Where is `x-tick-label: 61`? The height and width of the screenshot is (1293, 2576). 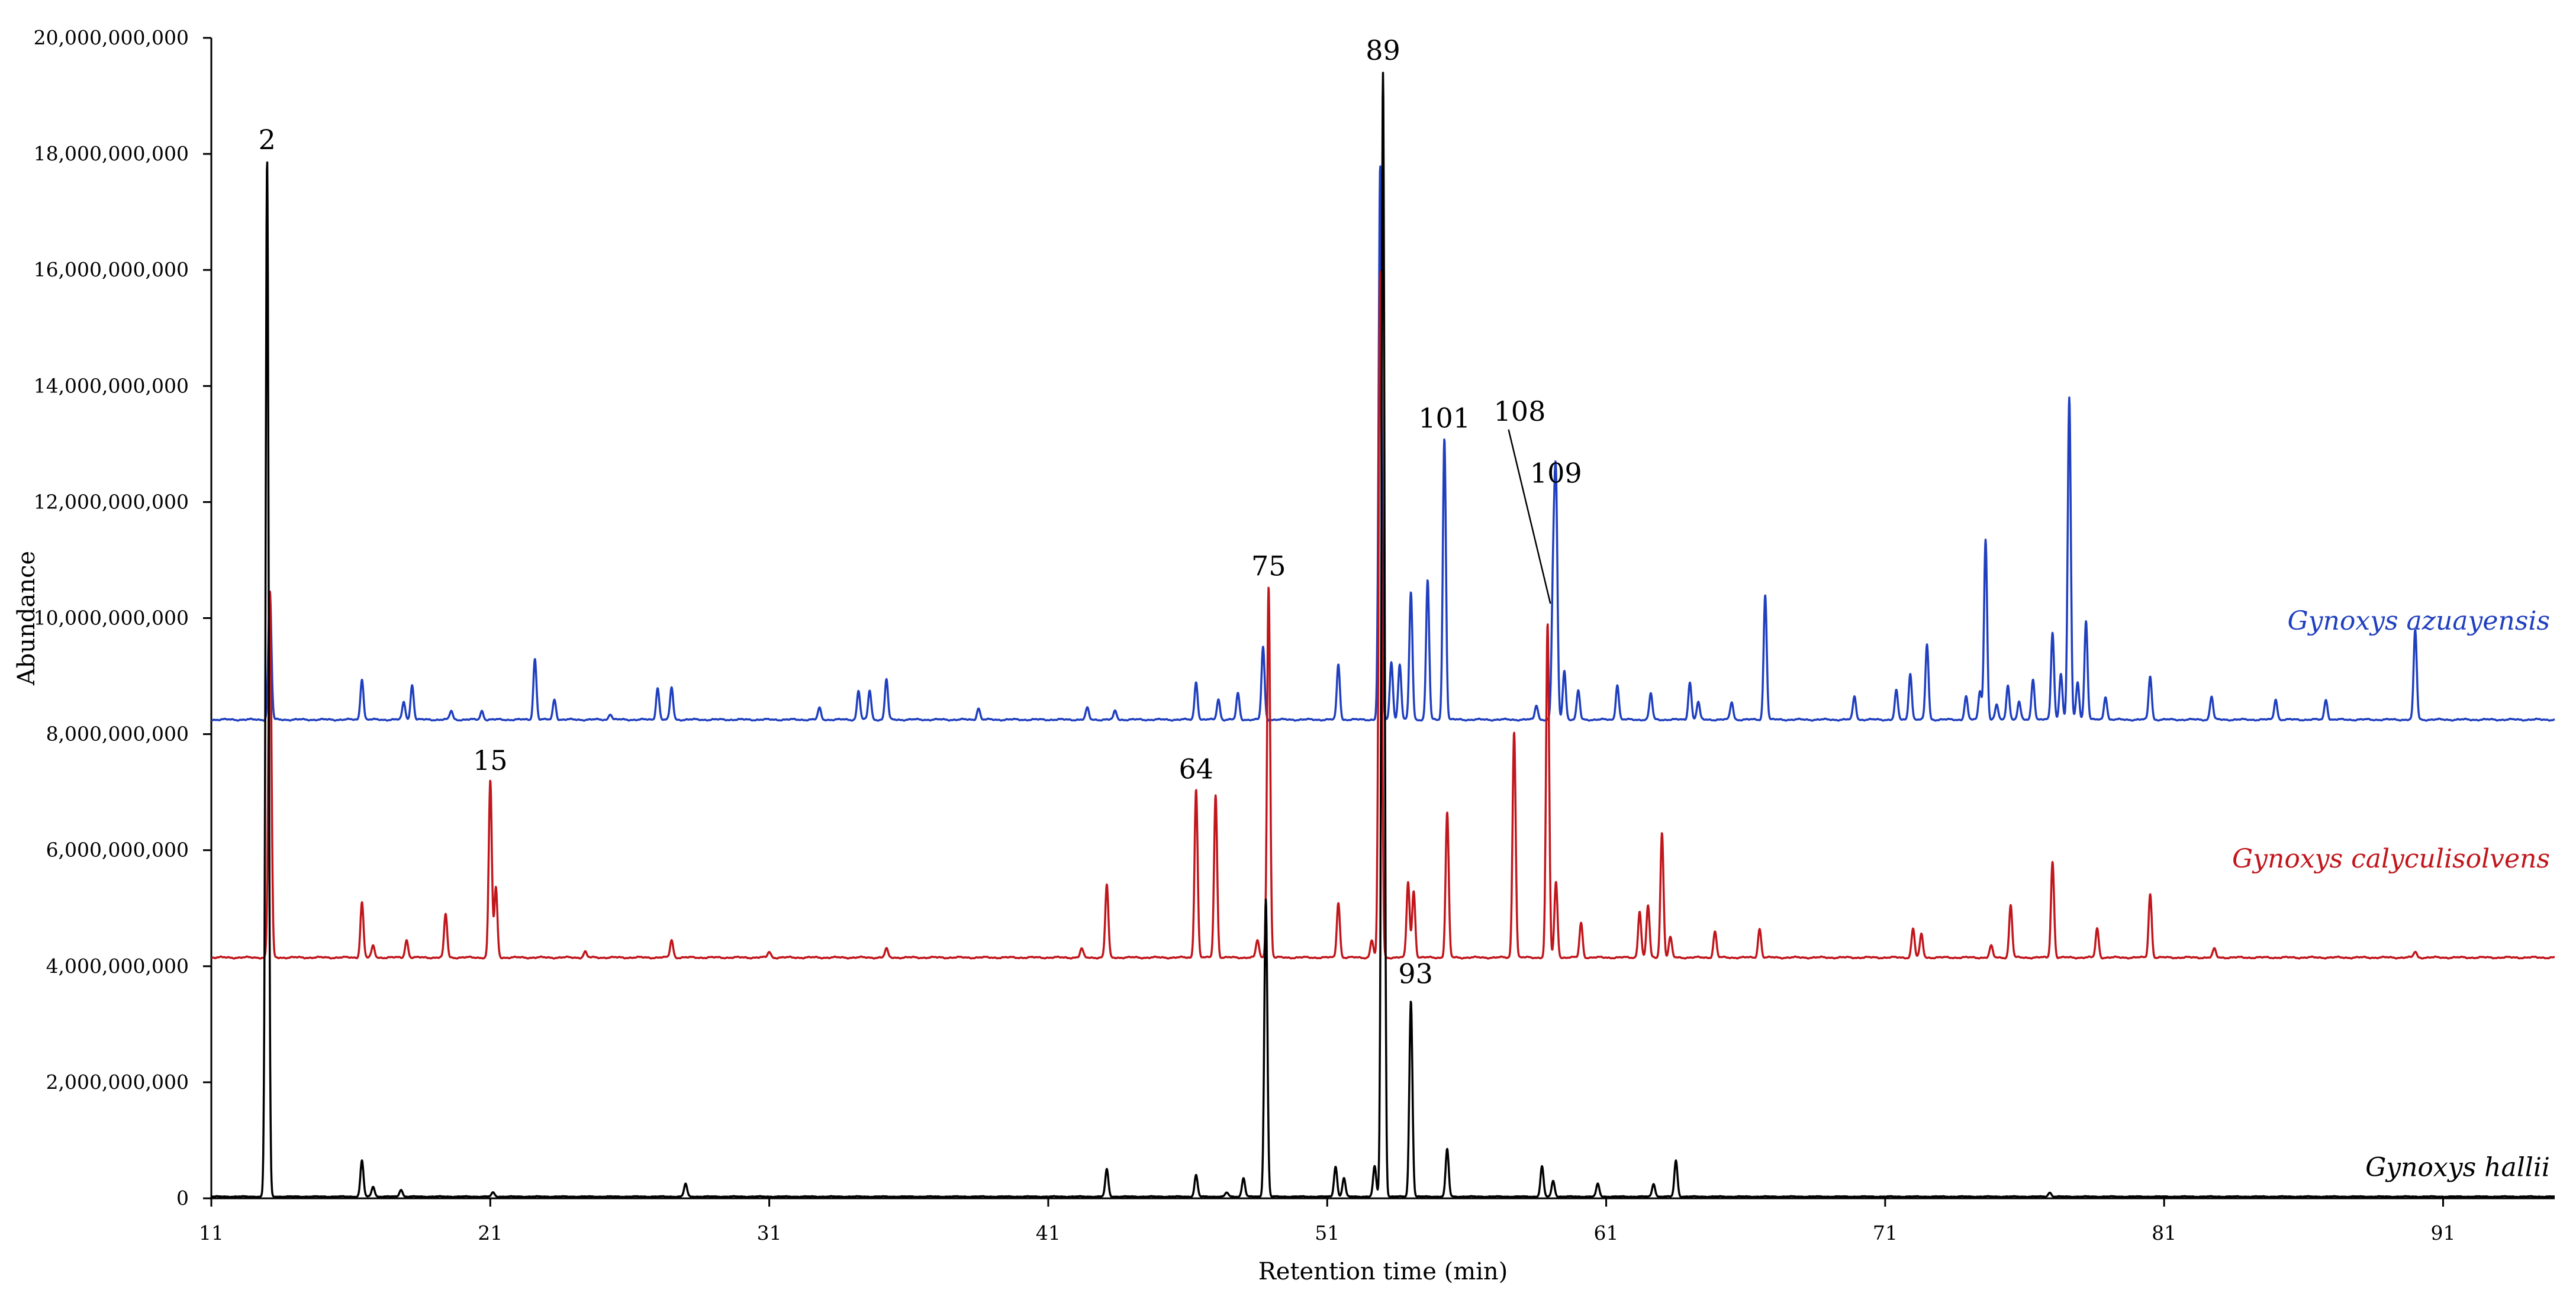
x-tick-label: 61 is located at coordinates (1607, 1233).